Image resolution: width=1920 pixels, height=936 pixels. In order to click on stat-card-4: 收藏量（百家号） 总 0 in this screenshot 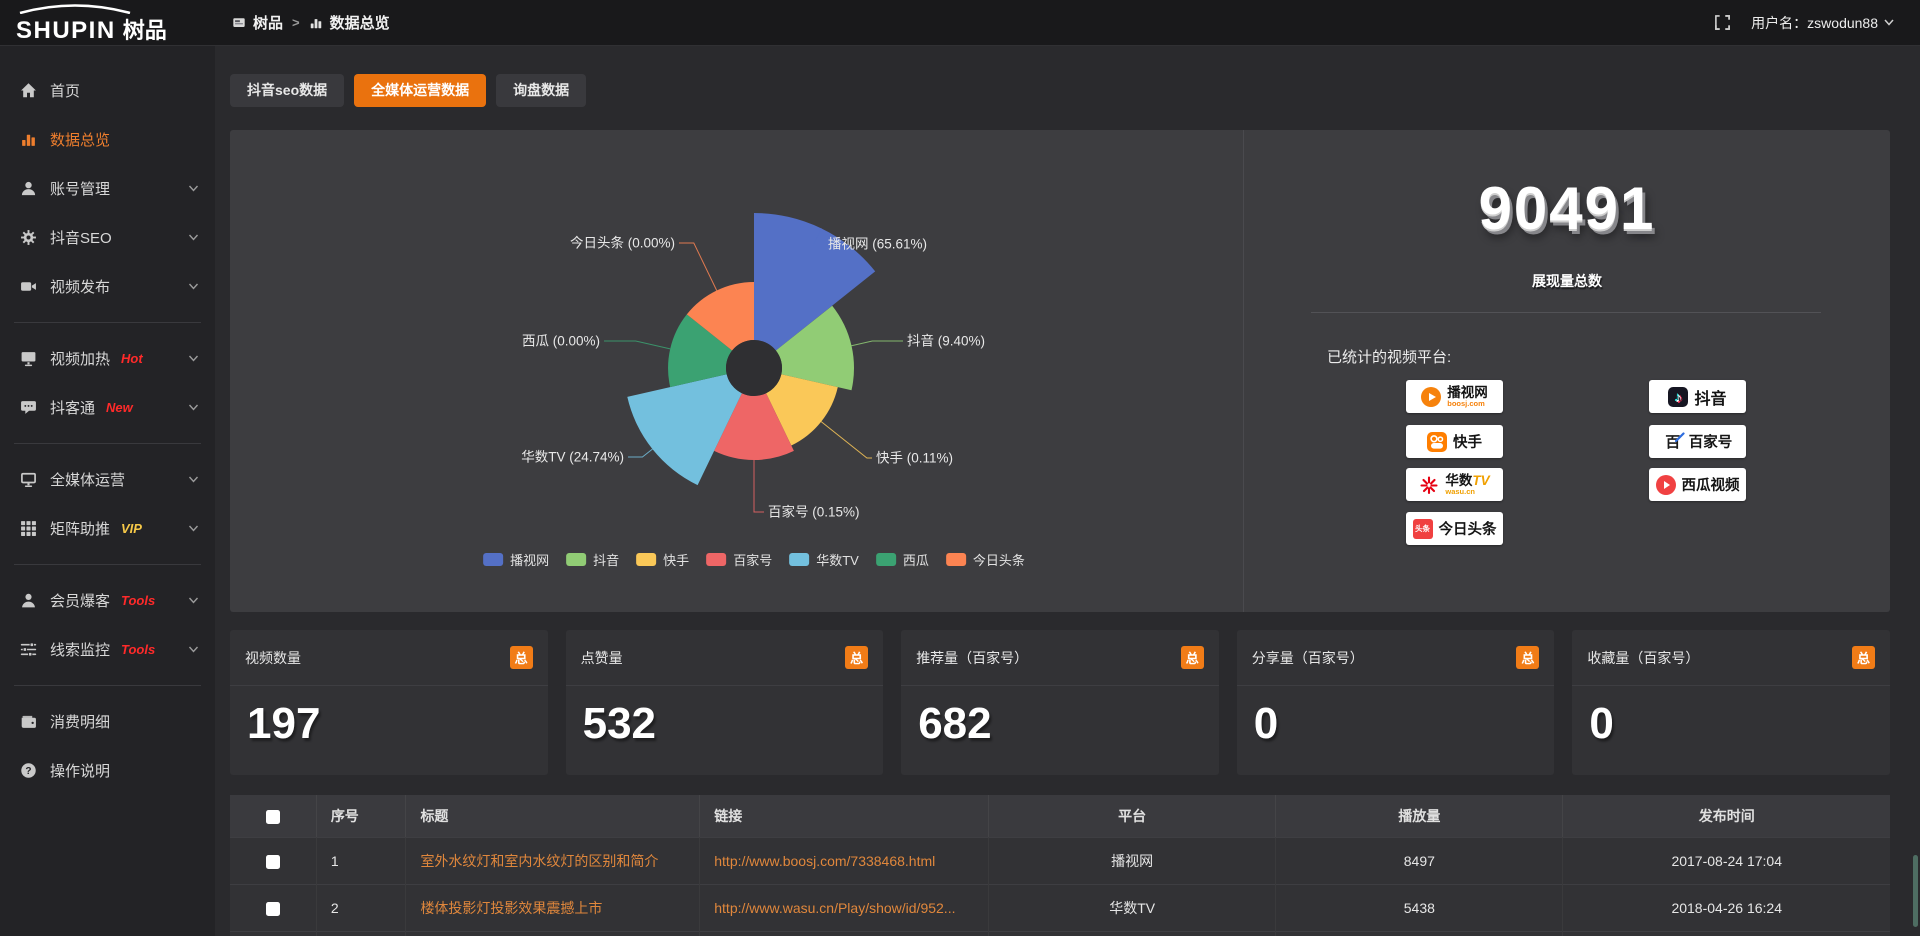, I will do `click(1731, 702)`.